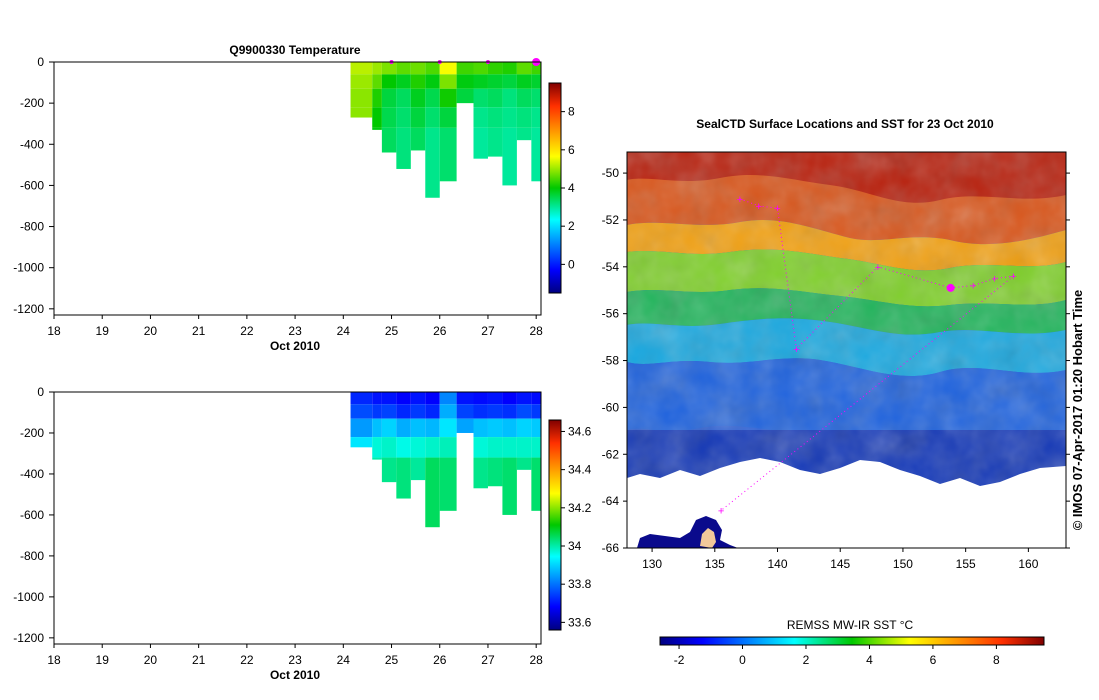 The width and height of the screenshot is (1099, 700). Describe the element at coordinates (295, 675) in the screenshot. I see `salinity-x-axis-label: Oct 2010` at that location.